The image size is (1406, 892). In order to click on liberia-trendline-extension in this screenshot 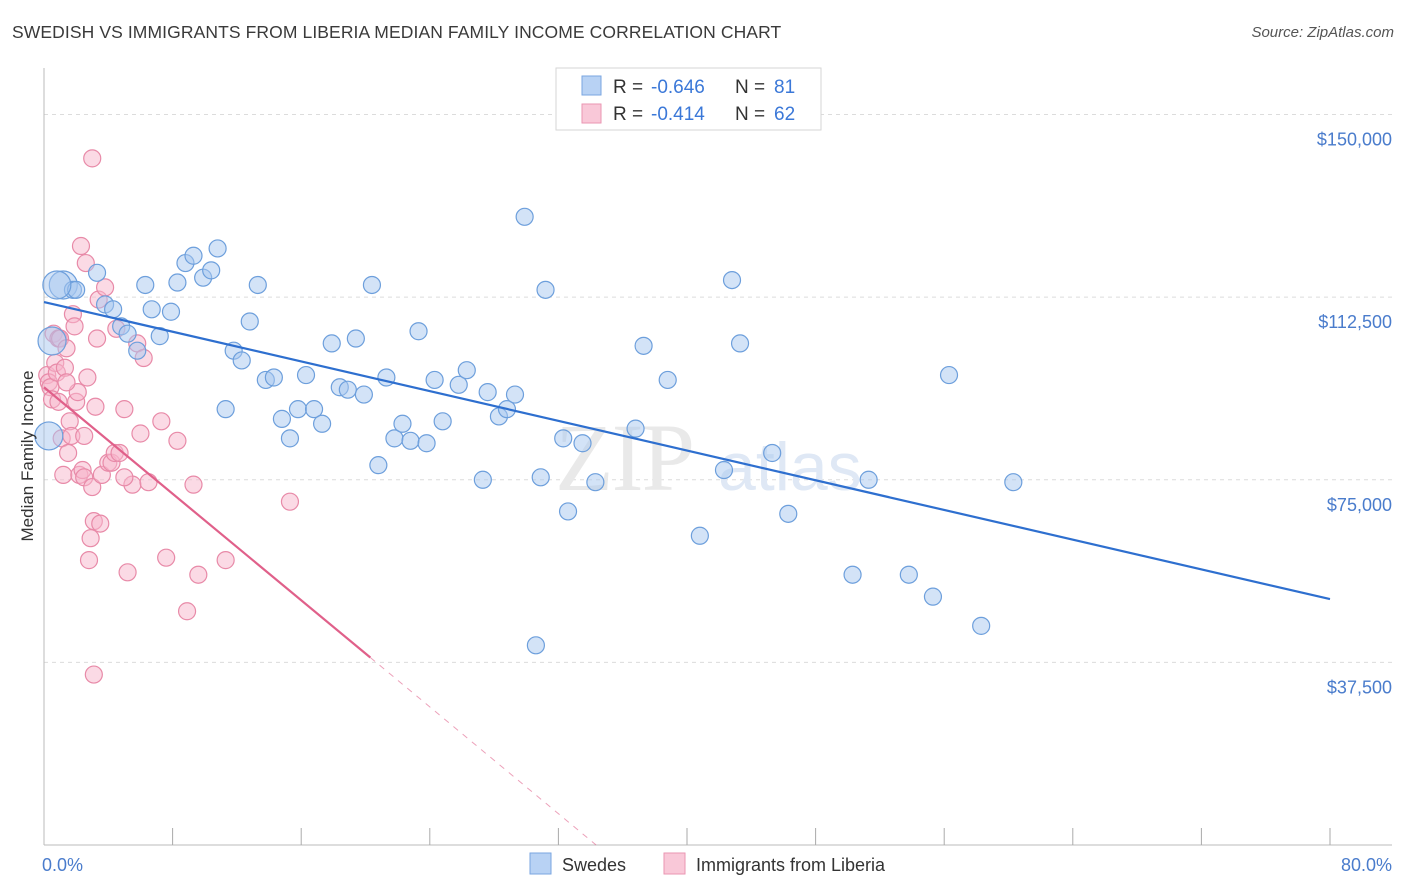, I will do `click(483, 751)`.